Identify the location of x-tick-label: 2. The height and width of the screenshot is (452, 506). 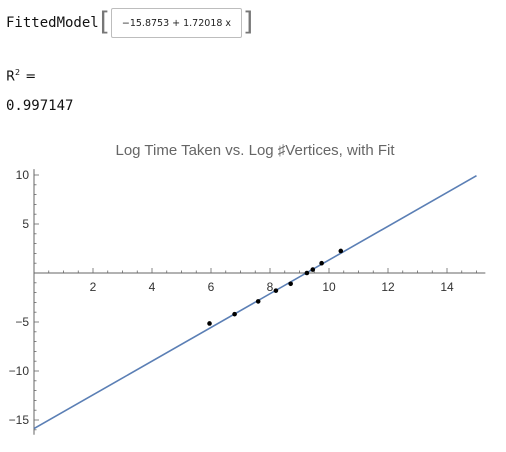
(93, 287).